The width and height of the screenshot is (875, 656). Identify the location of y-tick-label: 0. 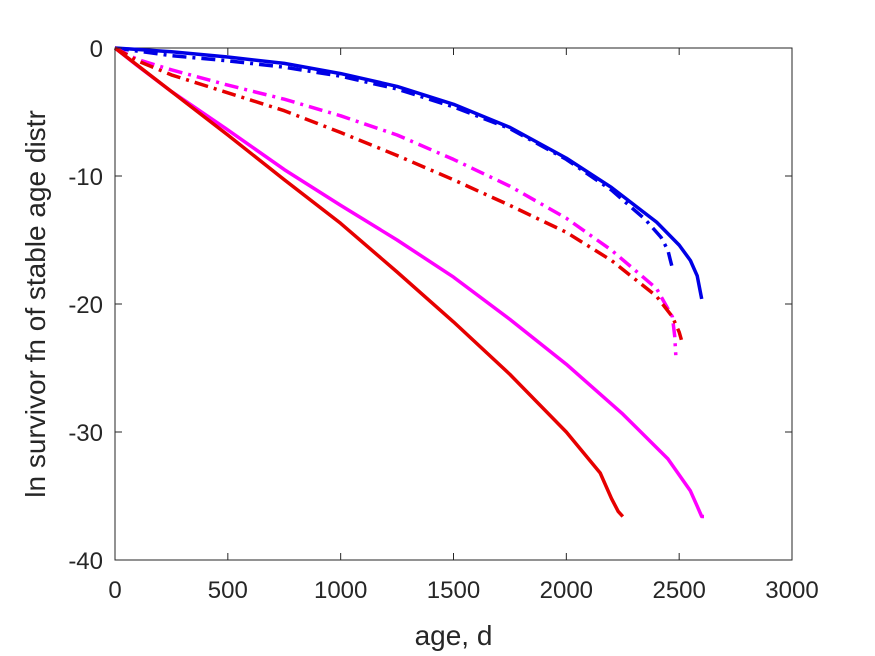
(96, 49).